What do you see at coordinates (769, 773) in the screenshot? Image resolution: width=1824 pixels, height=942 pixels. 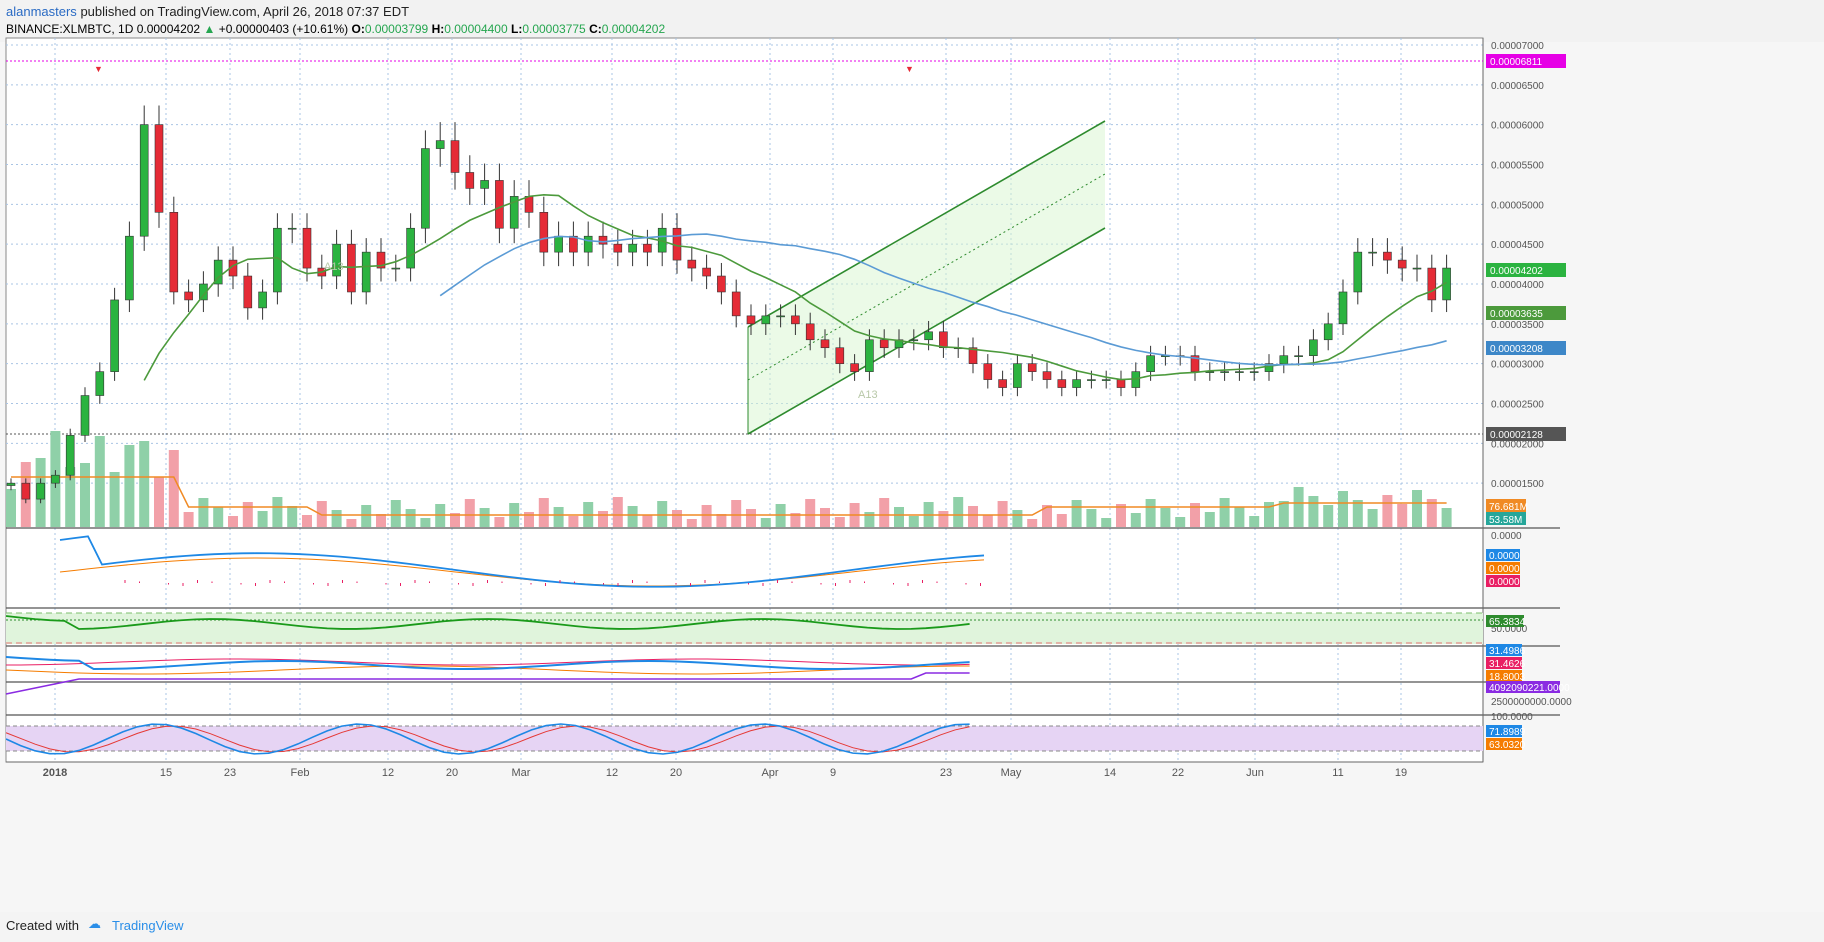 I see `x-tick-label: Apr` at bounding box center [769, 773].